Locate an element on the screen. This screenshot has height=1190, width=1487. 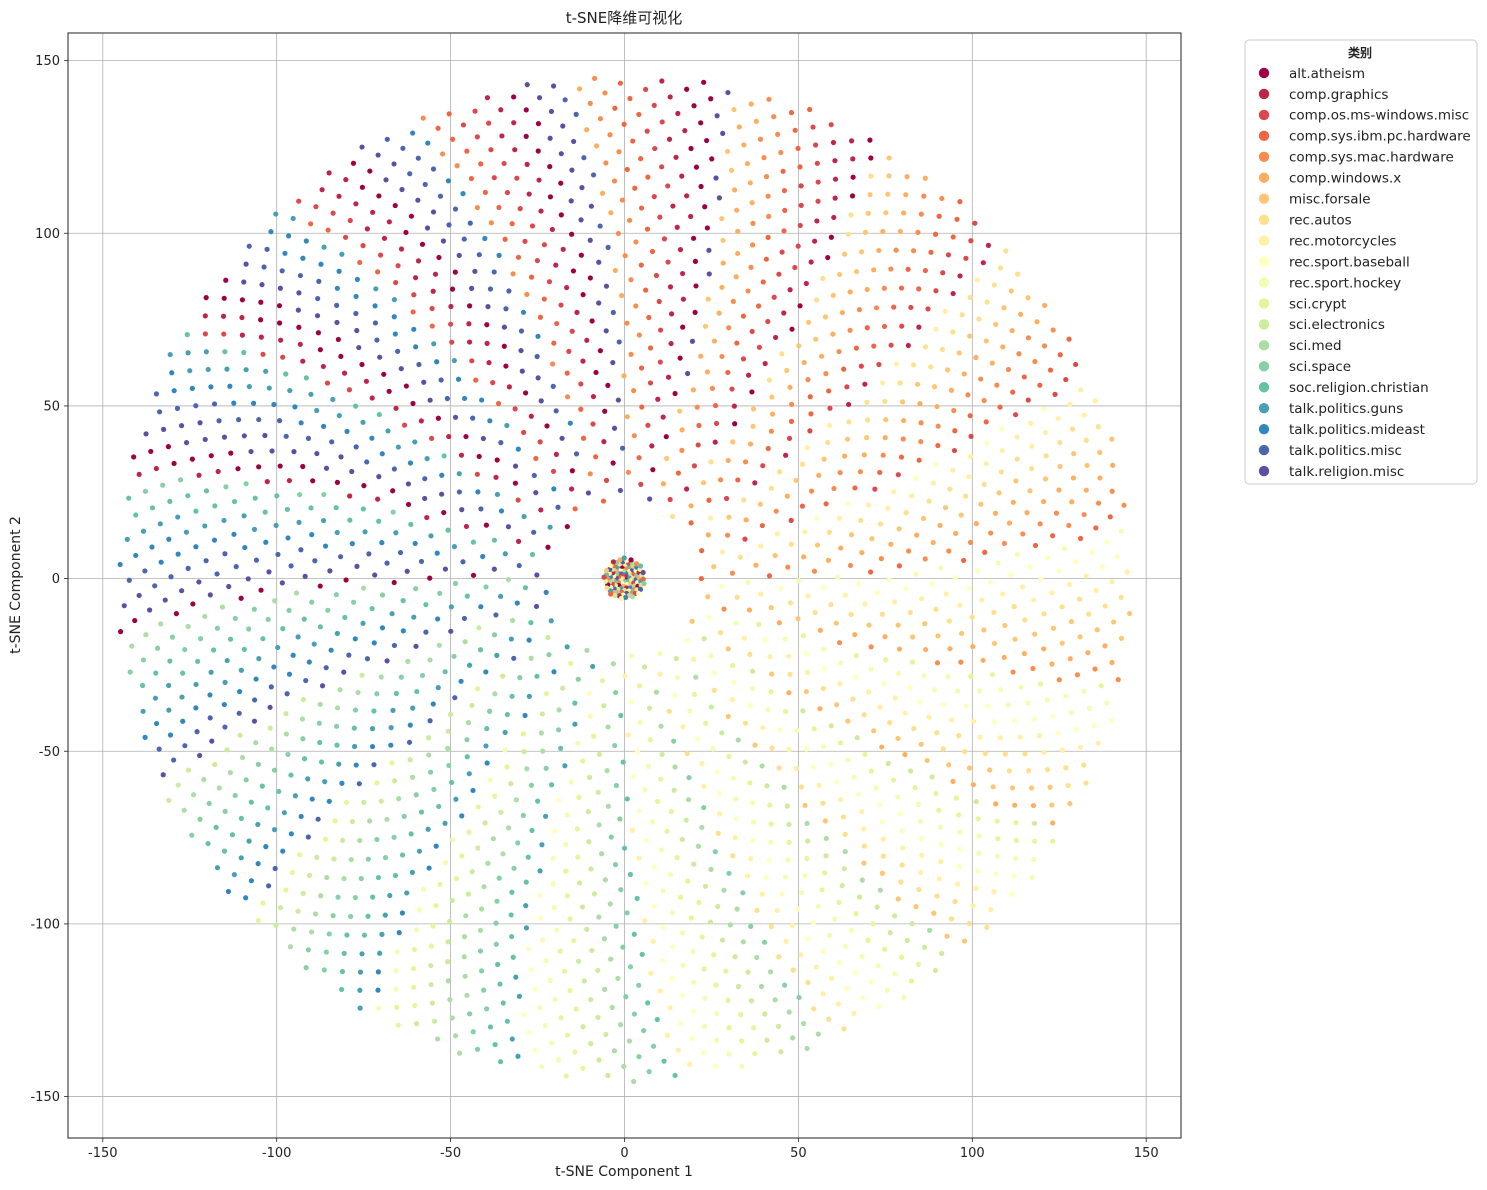
y-tick-label: -100 is located at coordinates (45, 924).